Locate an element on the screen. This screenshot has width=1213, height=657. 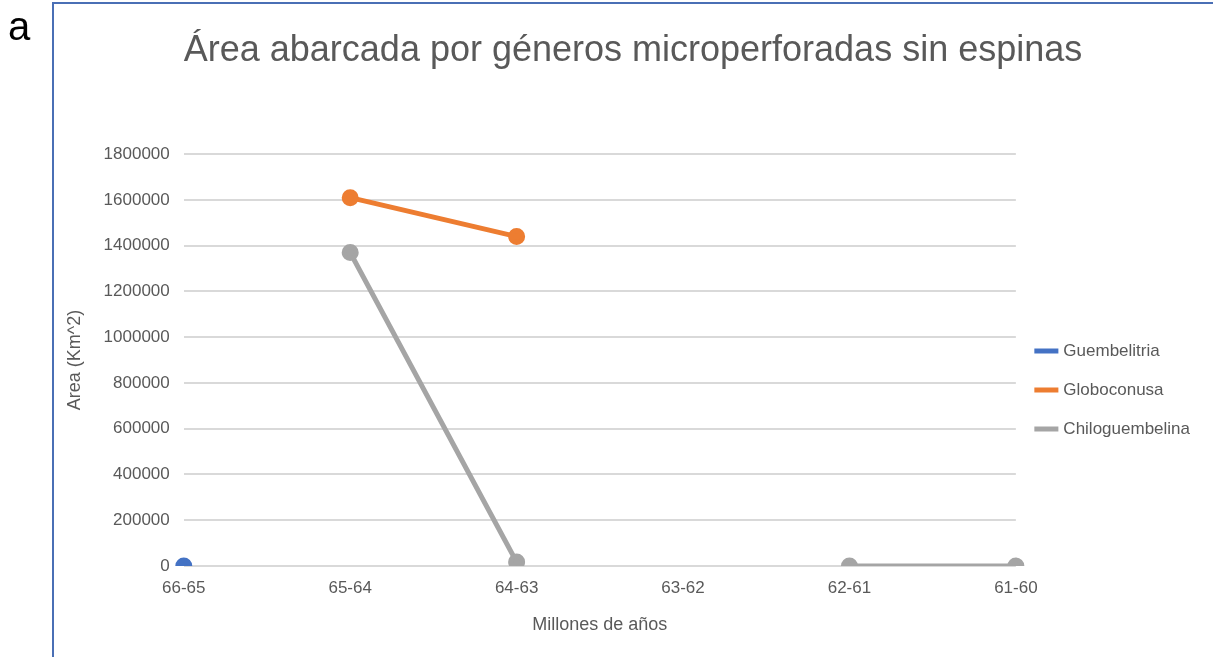
y-tick-label: 800000 is located at coordinates (141, 382).